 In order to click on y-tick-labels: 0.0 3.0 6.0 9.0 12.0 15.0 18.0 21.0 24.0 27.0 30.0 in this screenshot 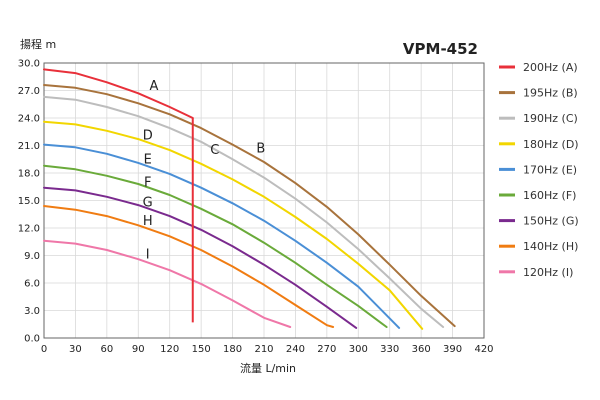, I will do `click(29, 202)`.